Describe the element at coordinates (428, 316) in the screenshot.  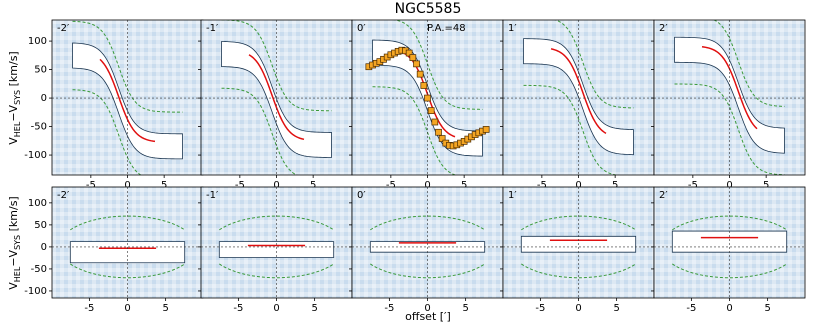
I see `x-axis-label: offset [′]` at that location.